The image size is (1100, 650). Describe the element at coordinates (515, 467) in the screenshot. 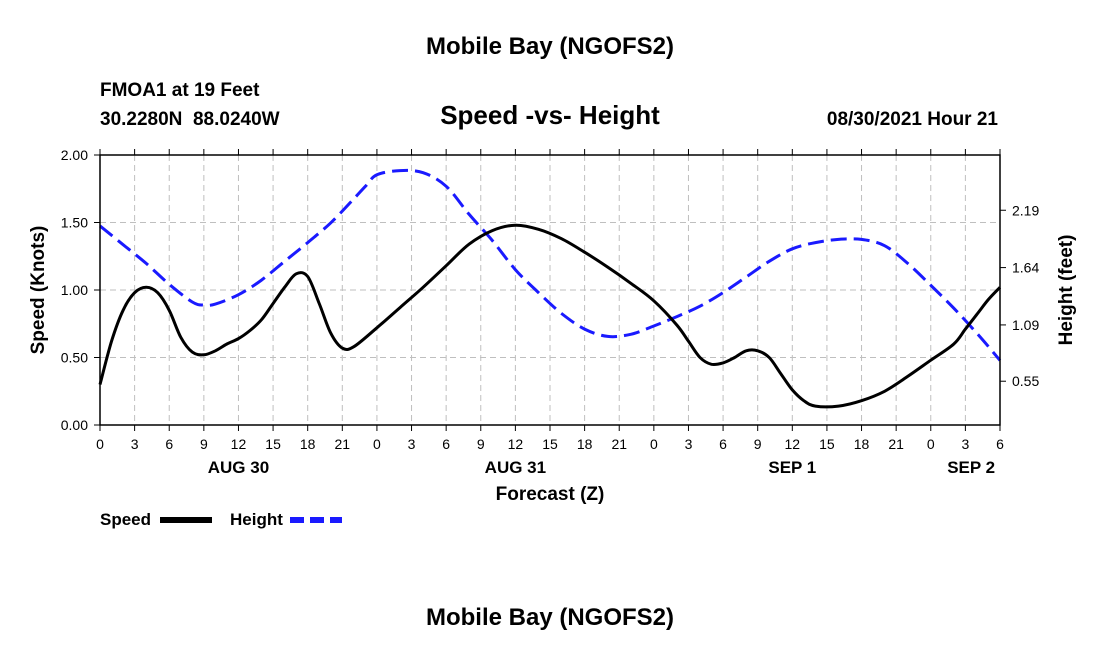

I see `date-label: AUG 31` at that location.